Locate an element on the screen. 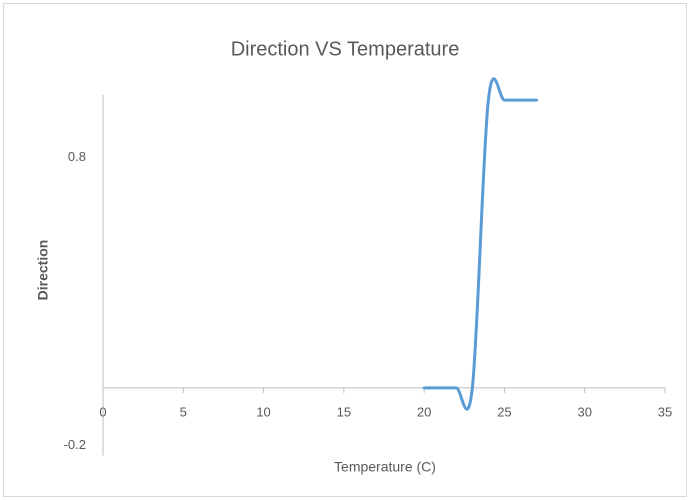 The height and width of the screenshot is (500, 690). x-tick-label: 5 is located at coordinates (183, 411).